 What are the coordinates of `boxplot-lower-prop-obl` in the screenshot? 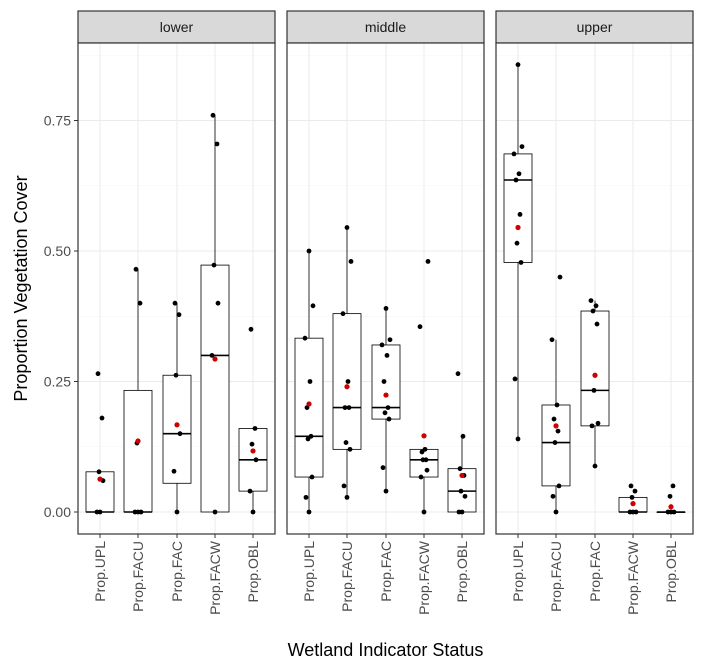 It's located at (253, 420).